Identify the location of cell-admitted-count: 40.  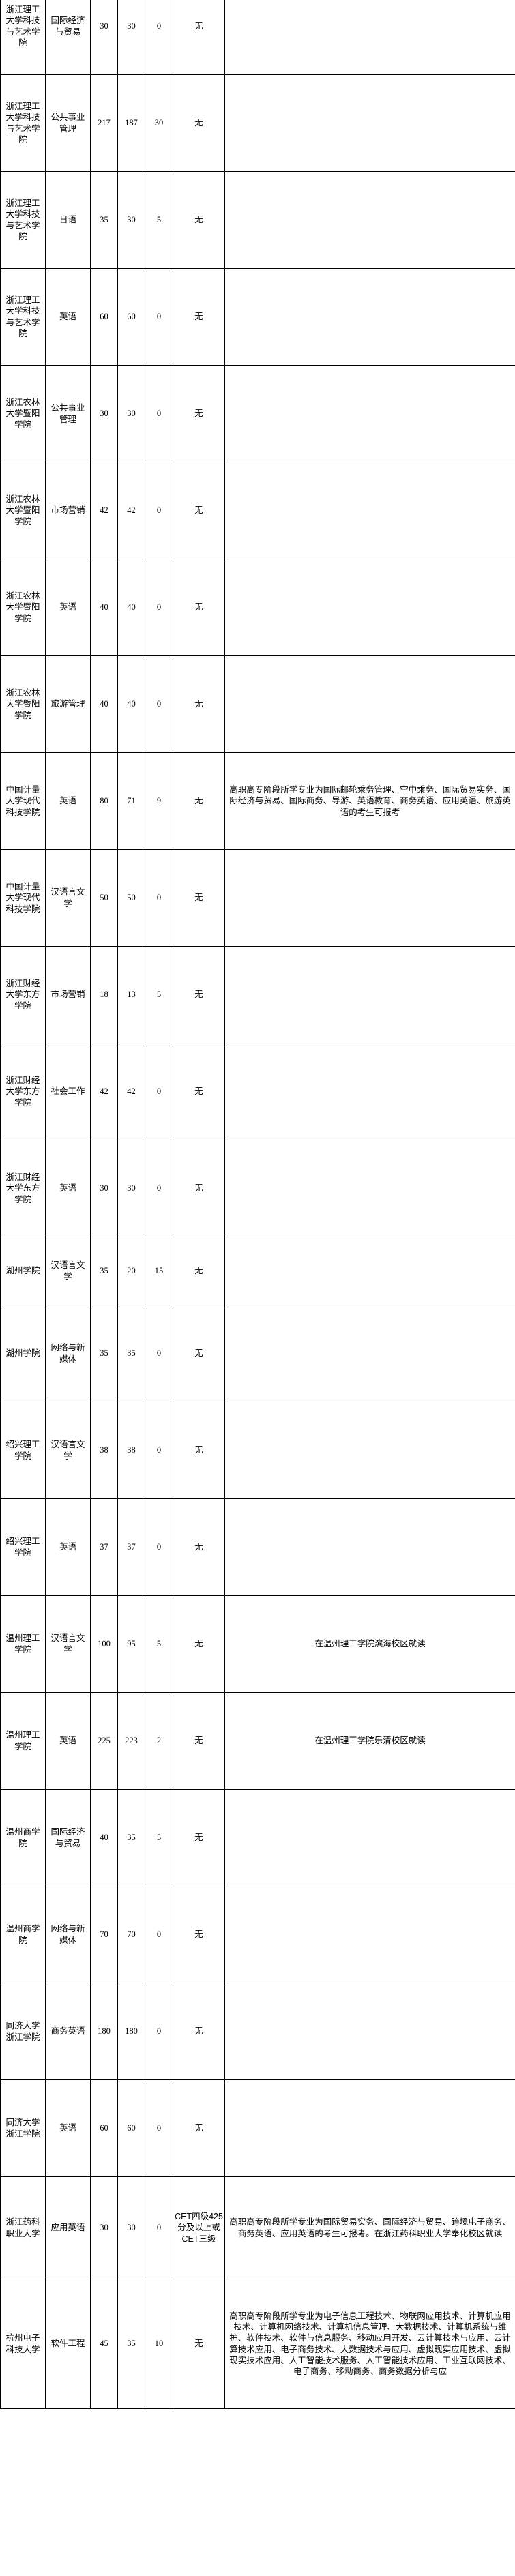
(131, 704).